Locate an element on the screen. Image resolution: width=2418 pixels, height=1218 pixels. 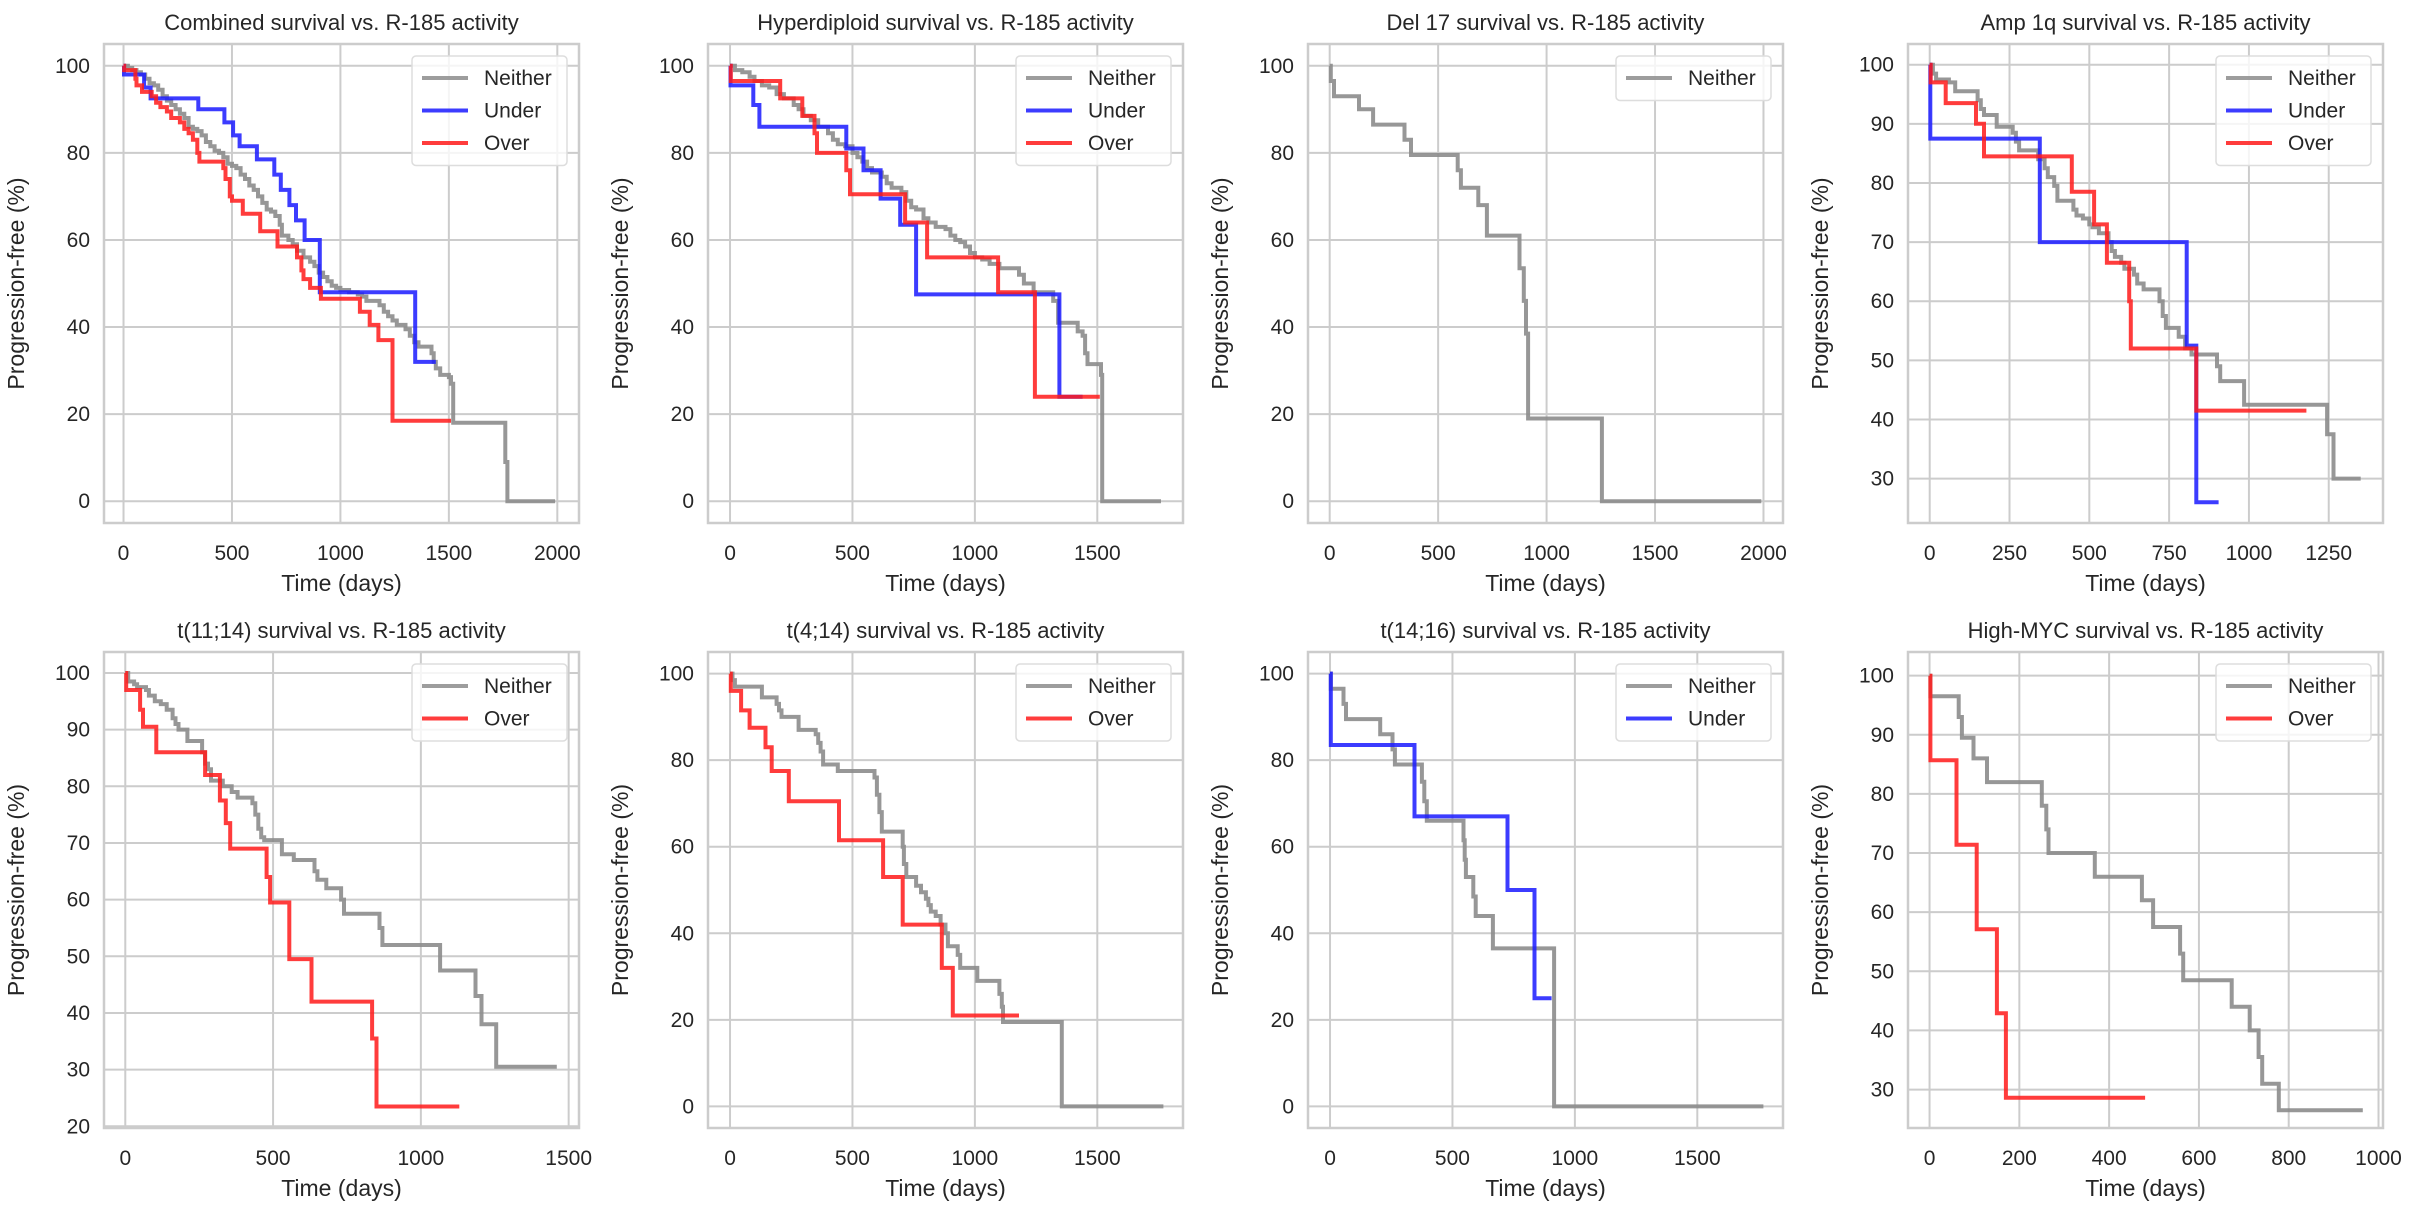
y-tick-label: 50 is located at coordinates (78, 956).